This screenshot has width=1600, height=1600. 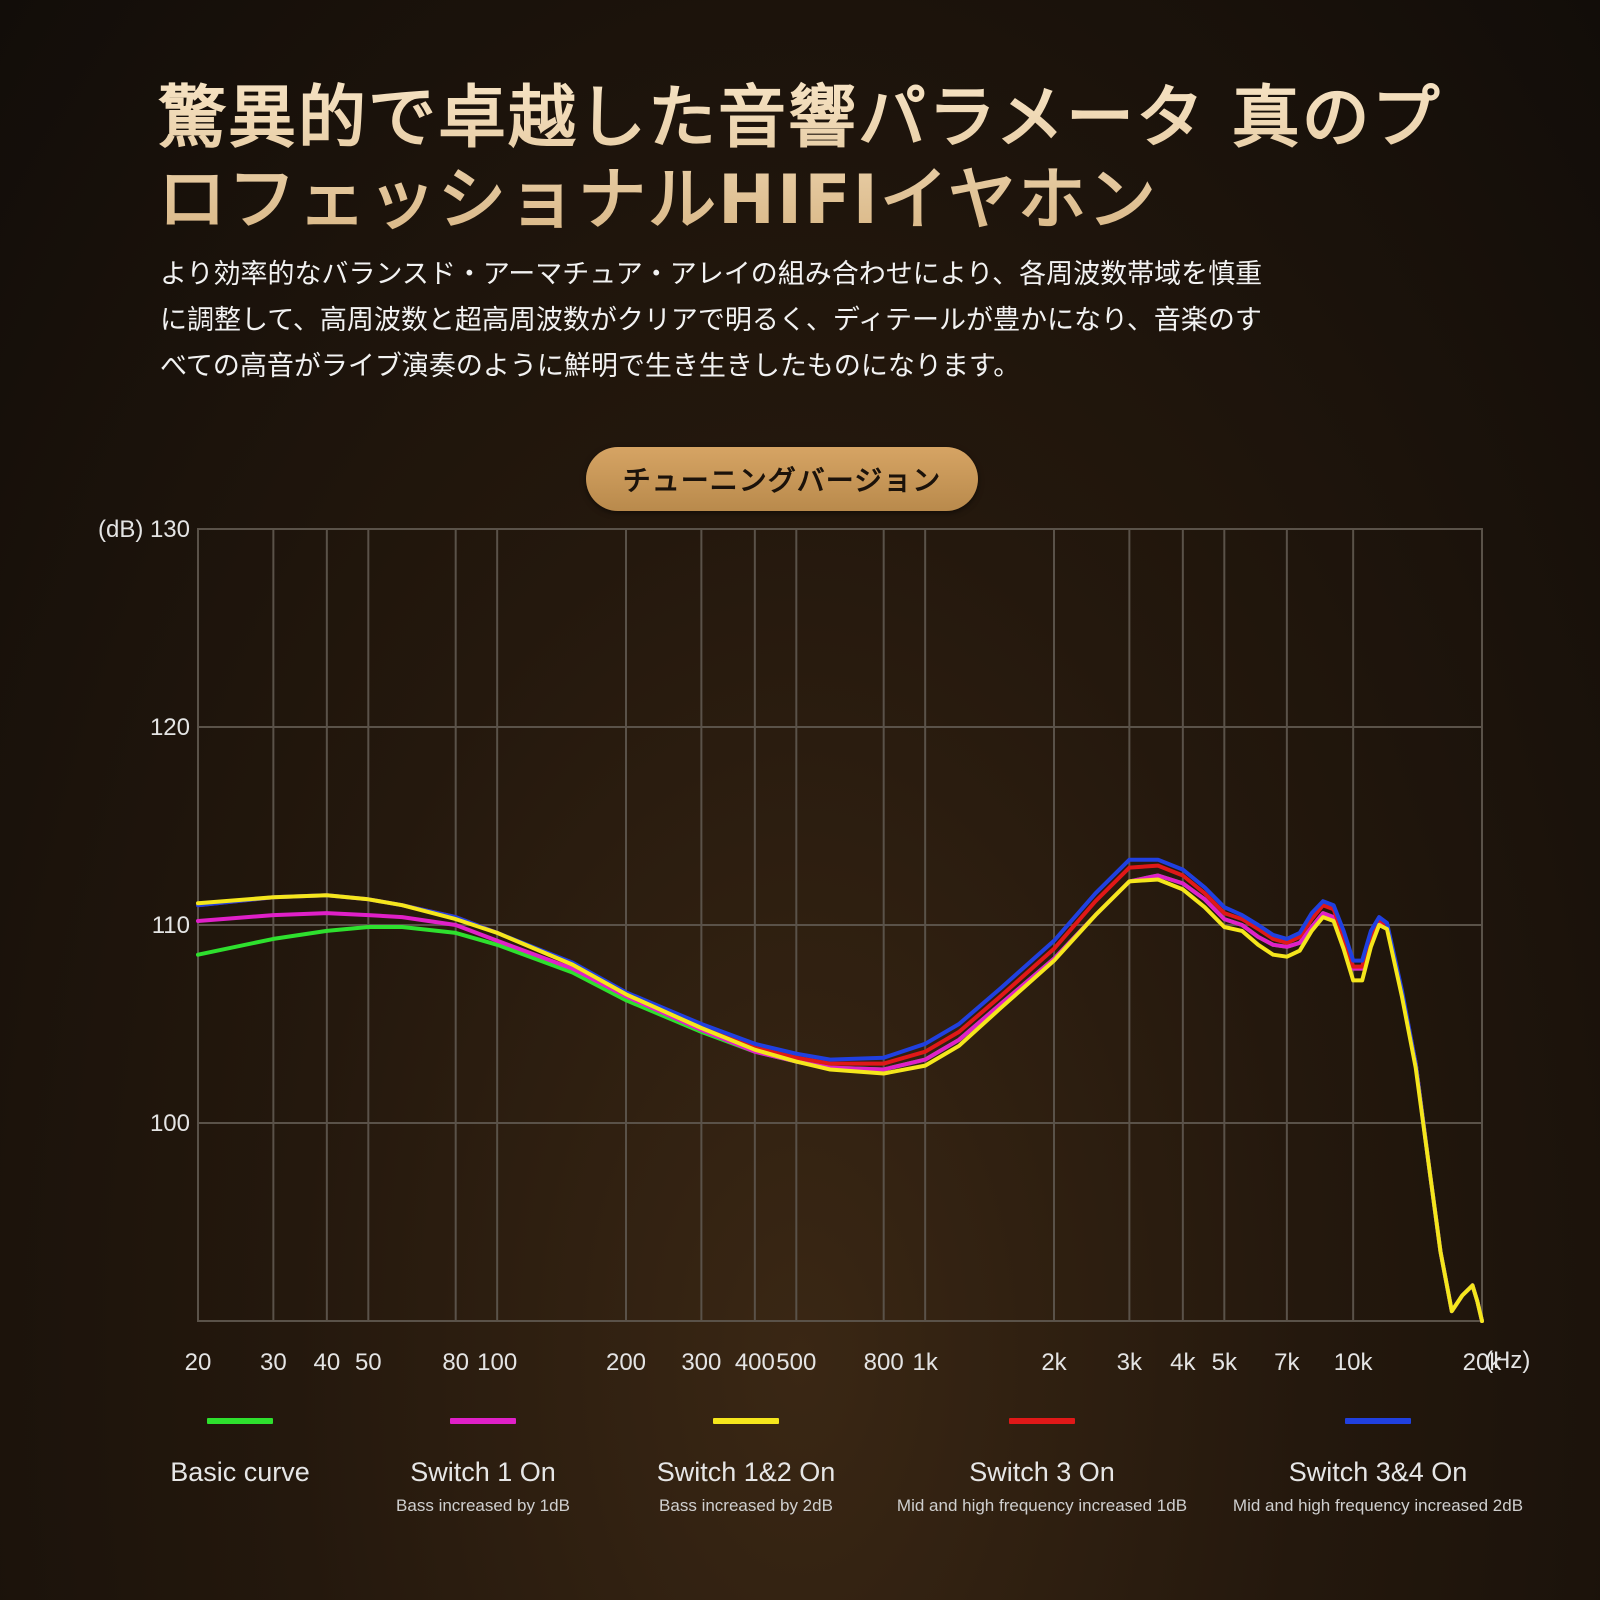 I want to click on x-tick-label: 40, so click(x=326, y=1362).